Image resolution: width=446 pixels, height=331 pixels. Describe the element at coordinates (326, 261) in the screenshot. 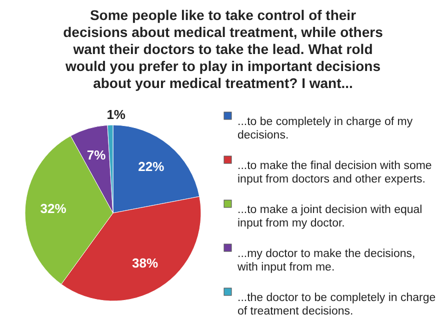

I see `legend-label: ...my doctor to make the decisions, with input from me.` at that location.